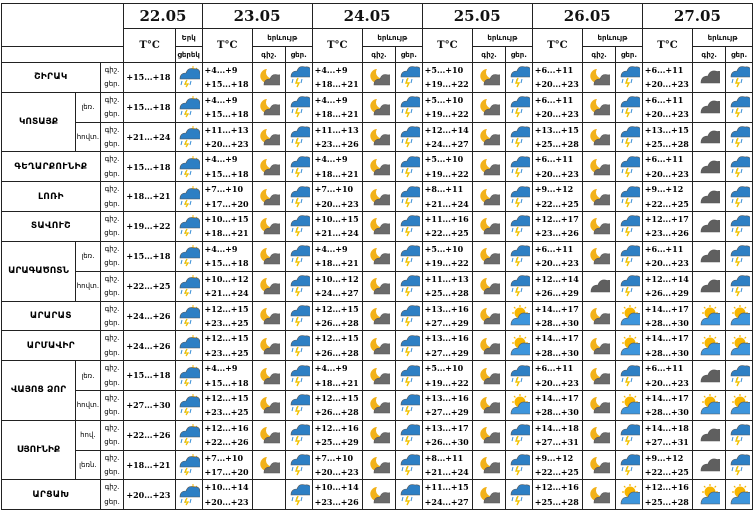 Image resolution: width=755 pixels, height=510 pixels. I want to click on temperature-cell: +12...+16 +25...+29, so click(337, 435).